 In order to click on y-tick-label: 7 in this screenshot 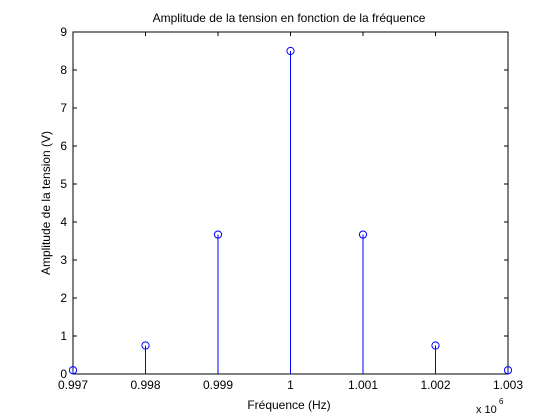, I will do `click(63, 108)`.